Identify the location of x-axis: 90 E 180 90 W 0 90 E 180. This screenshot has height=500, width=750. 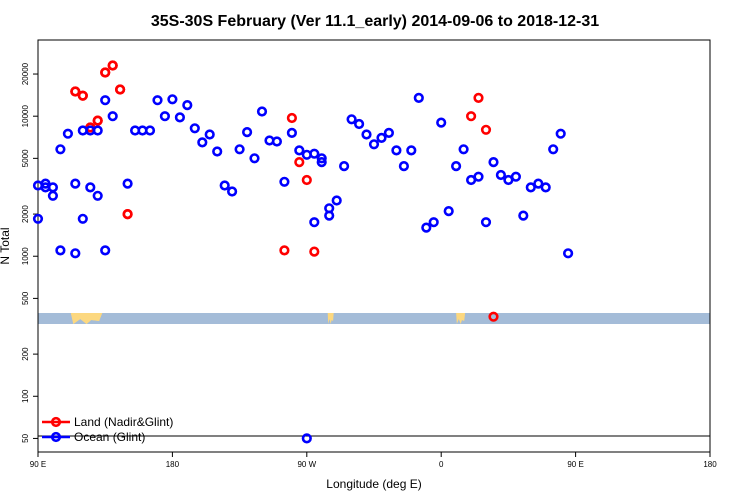
(373, 460).